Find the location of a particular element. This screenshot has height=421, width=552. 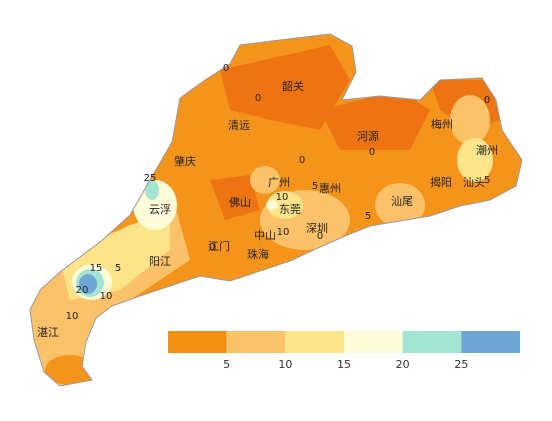

city-label: 梅州 is located at coordinates (442, 124).